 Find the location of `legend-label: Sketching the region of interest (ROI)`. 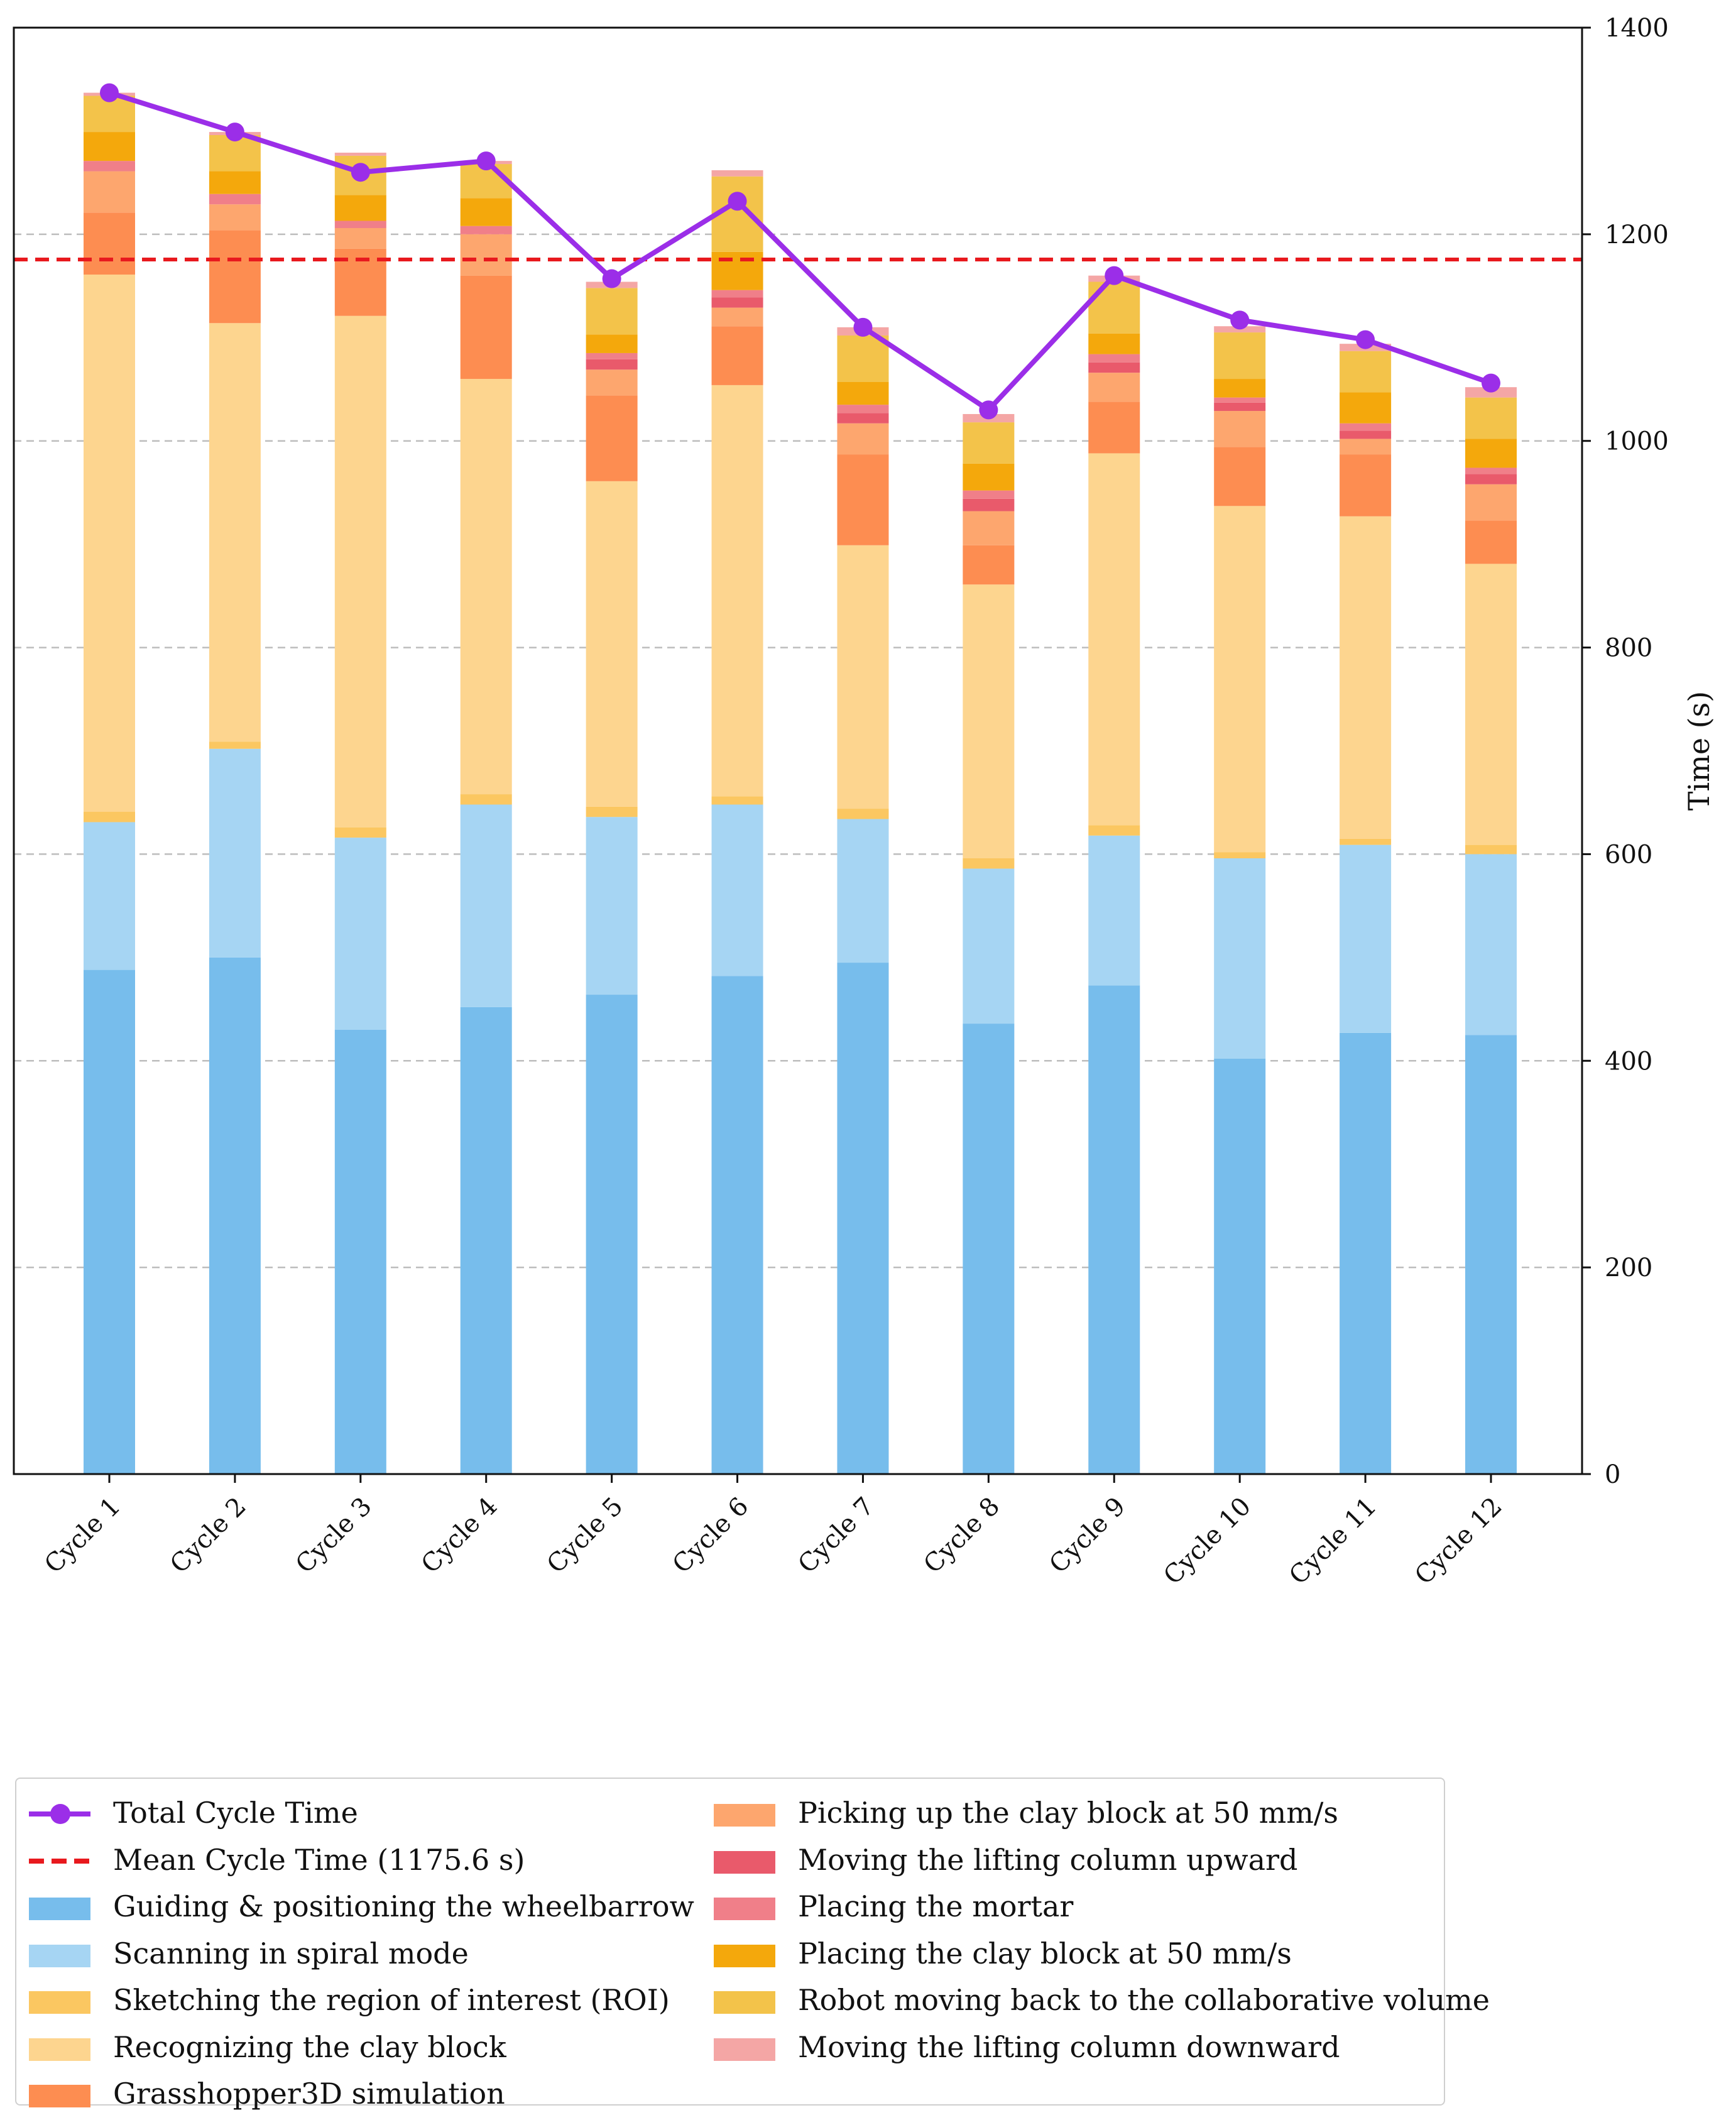

legend-label: Sketching the region of interest (ROI) is located at coordinates (391, 2000).